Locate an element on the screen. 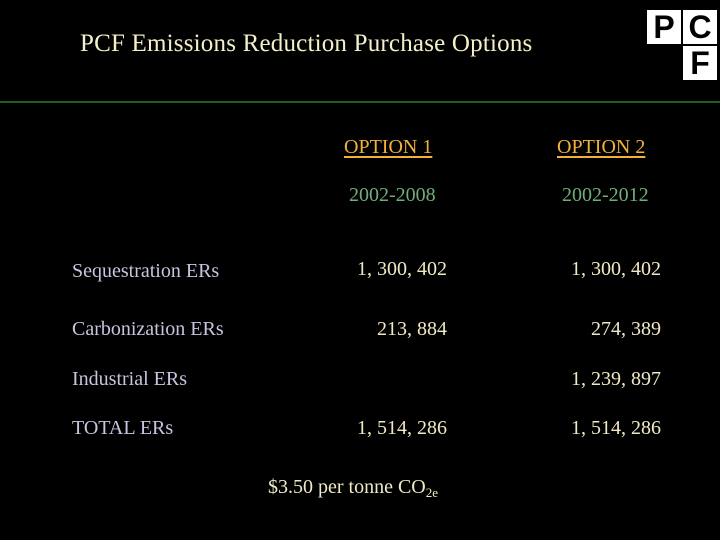 The image size is (720, 540). option-2-years: 2002-2012 is located at coordinates (605, 195).